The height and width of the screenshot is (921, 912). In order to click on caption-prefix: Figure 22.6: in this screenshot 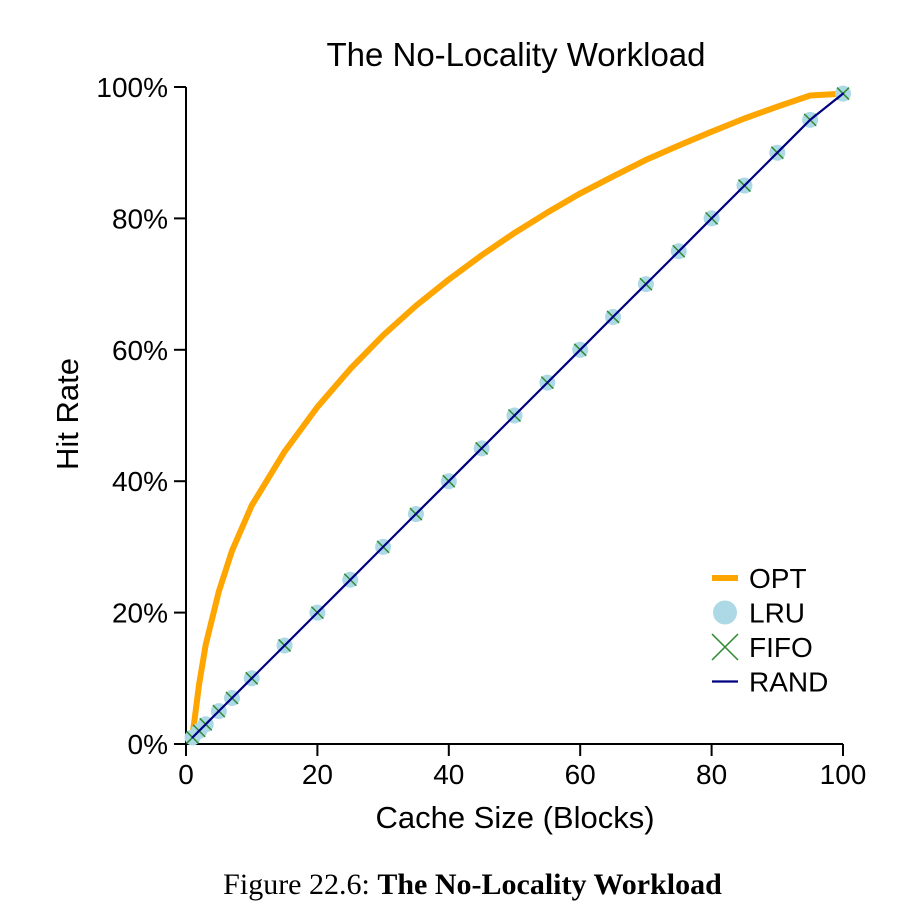, I will do `click(300, 884)`.